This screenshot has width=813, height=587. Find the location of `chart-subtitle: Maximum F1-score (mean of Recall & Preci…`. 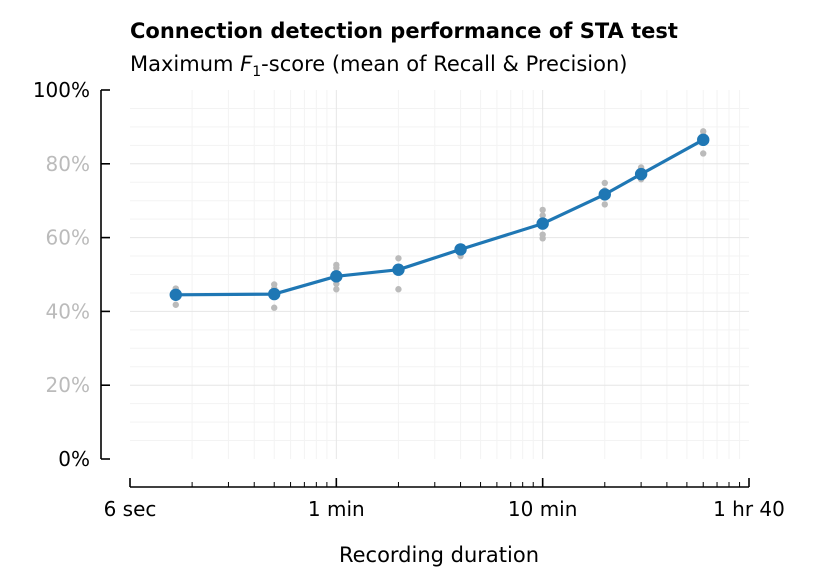

chart-subtitle: Maximum F1-score (mean of Recall & Preci… is located at coordinates (378, 66).